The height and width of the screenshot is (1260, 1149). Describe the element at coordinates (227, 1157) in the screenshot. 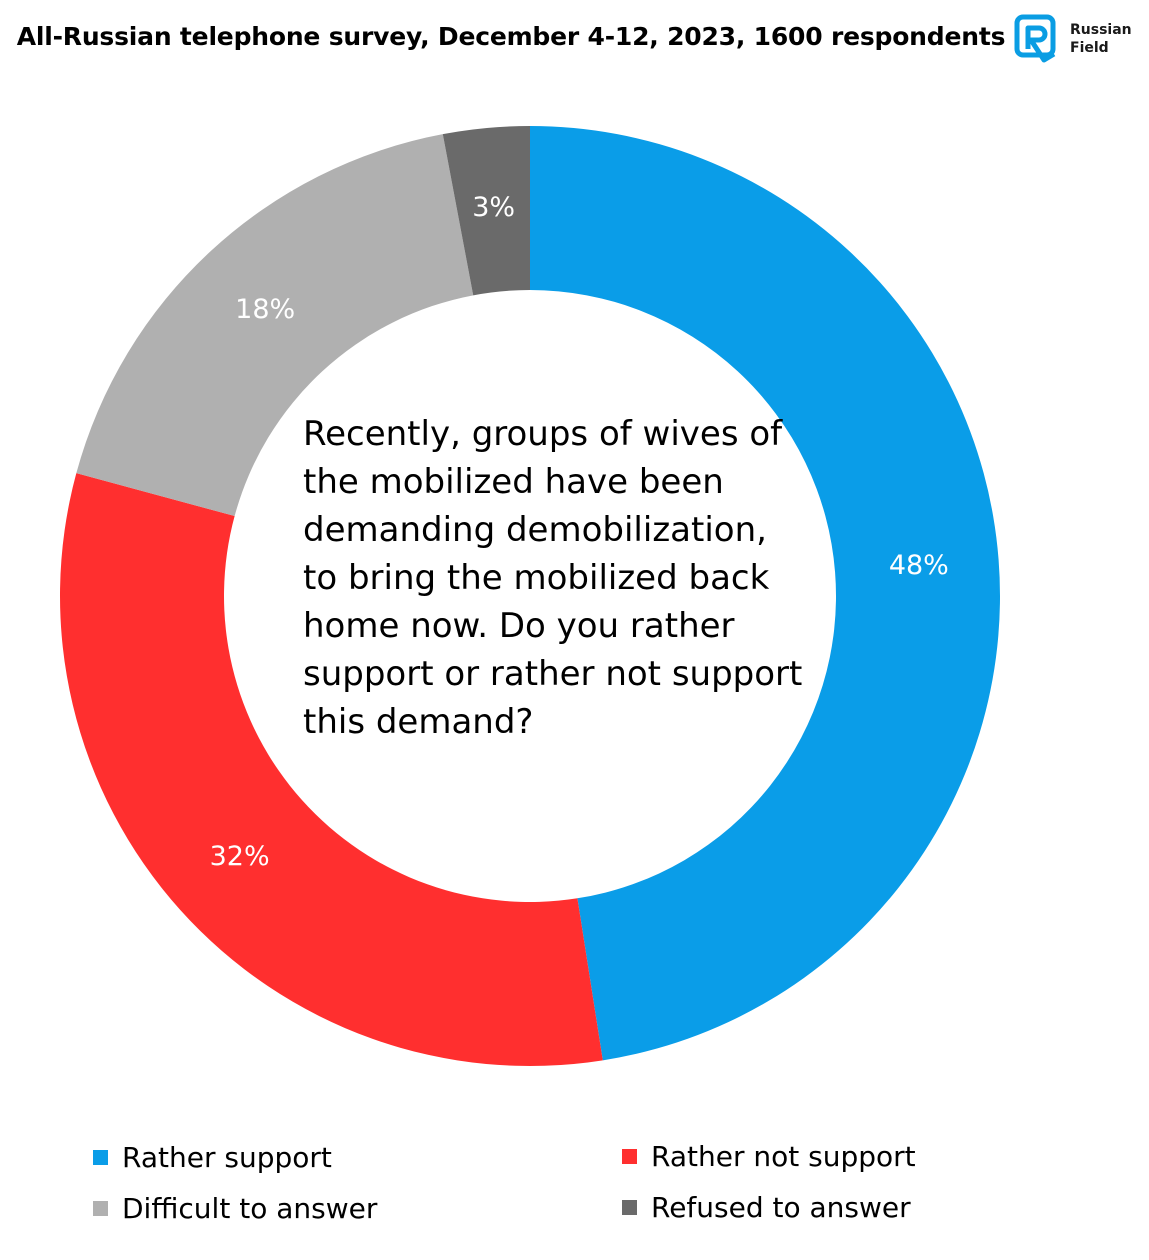

I see `legend-label: Rather support` at that location.